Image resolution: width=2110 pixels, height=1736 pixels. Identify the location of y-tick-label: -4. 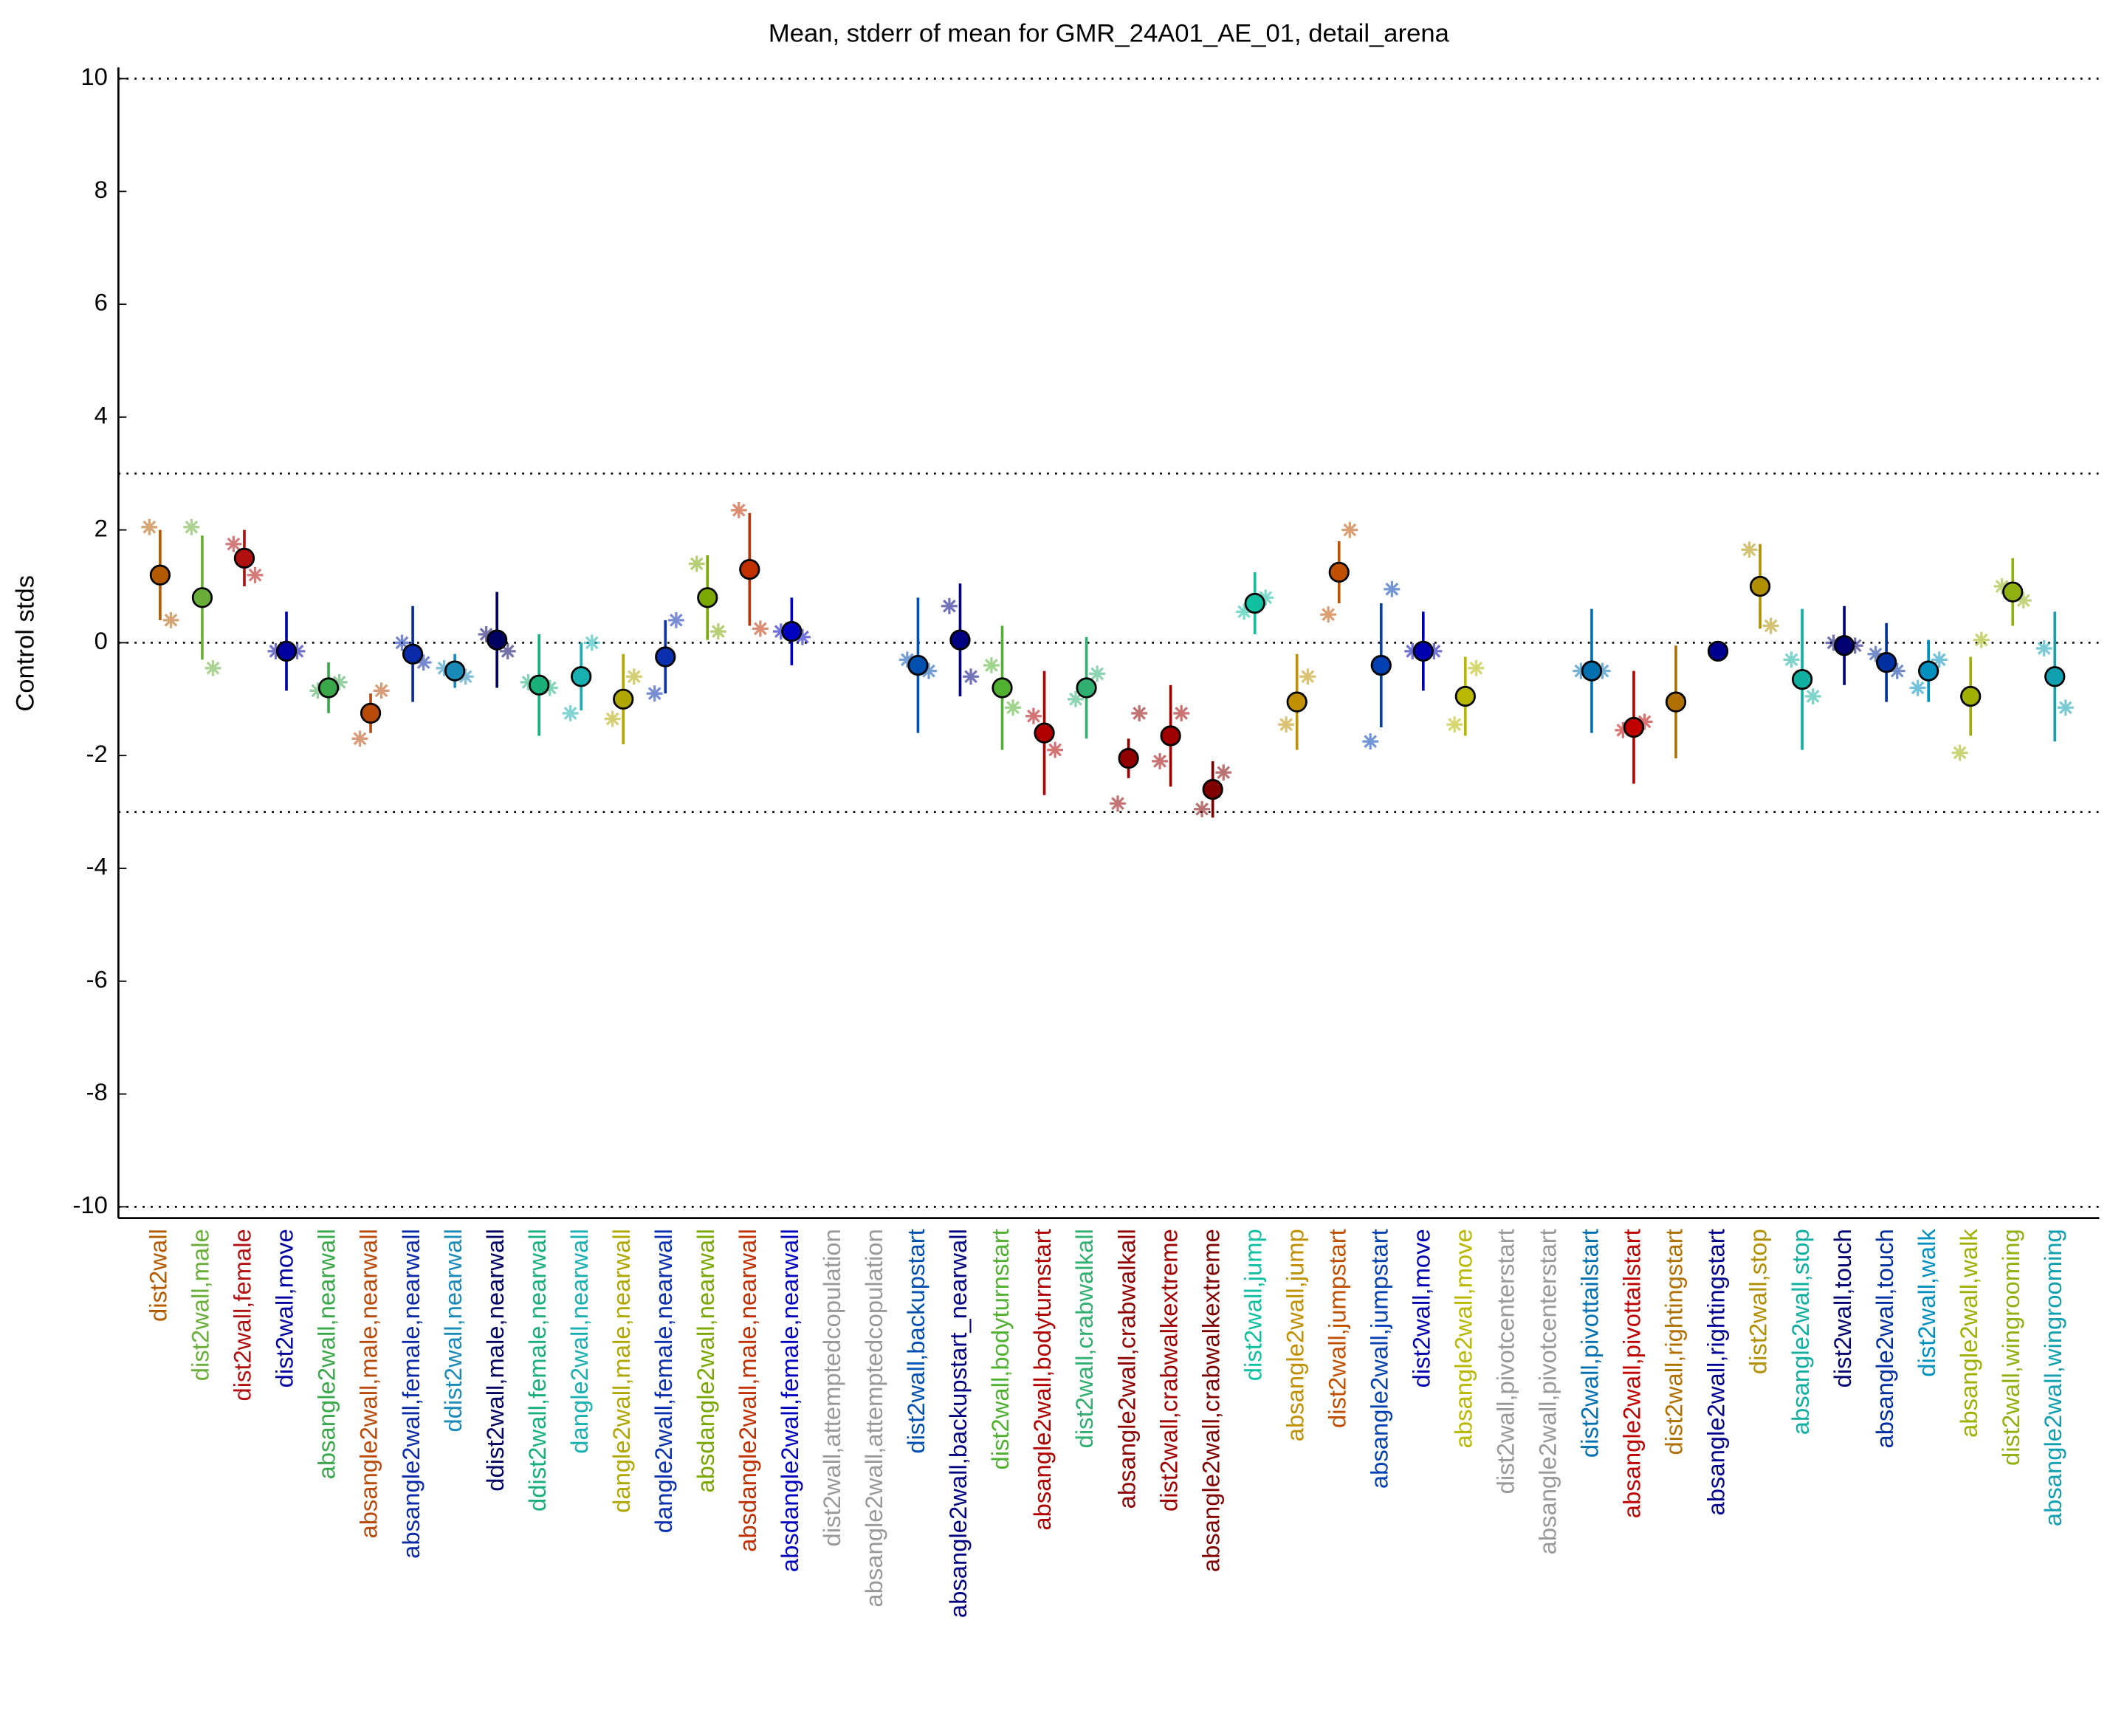
(97, 866).